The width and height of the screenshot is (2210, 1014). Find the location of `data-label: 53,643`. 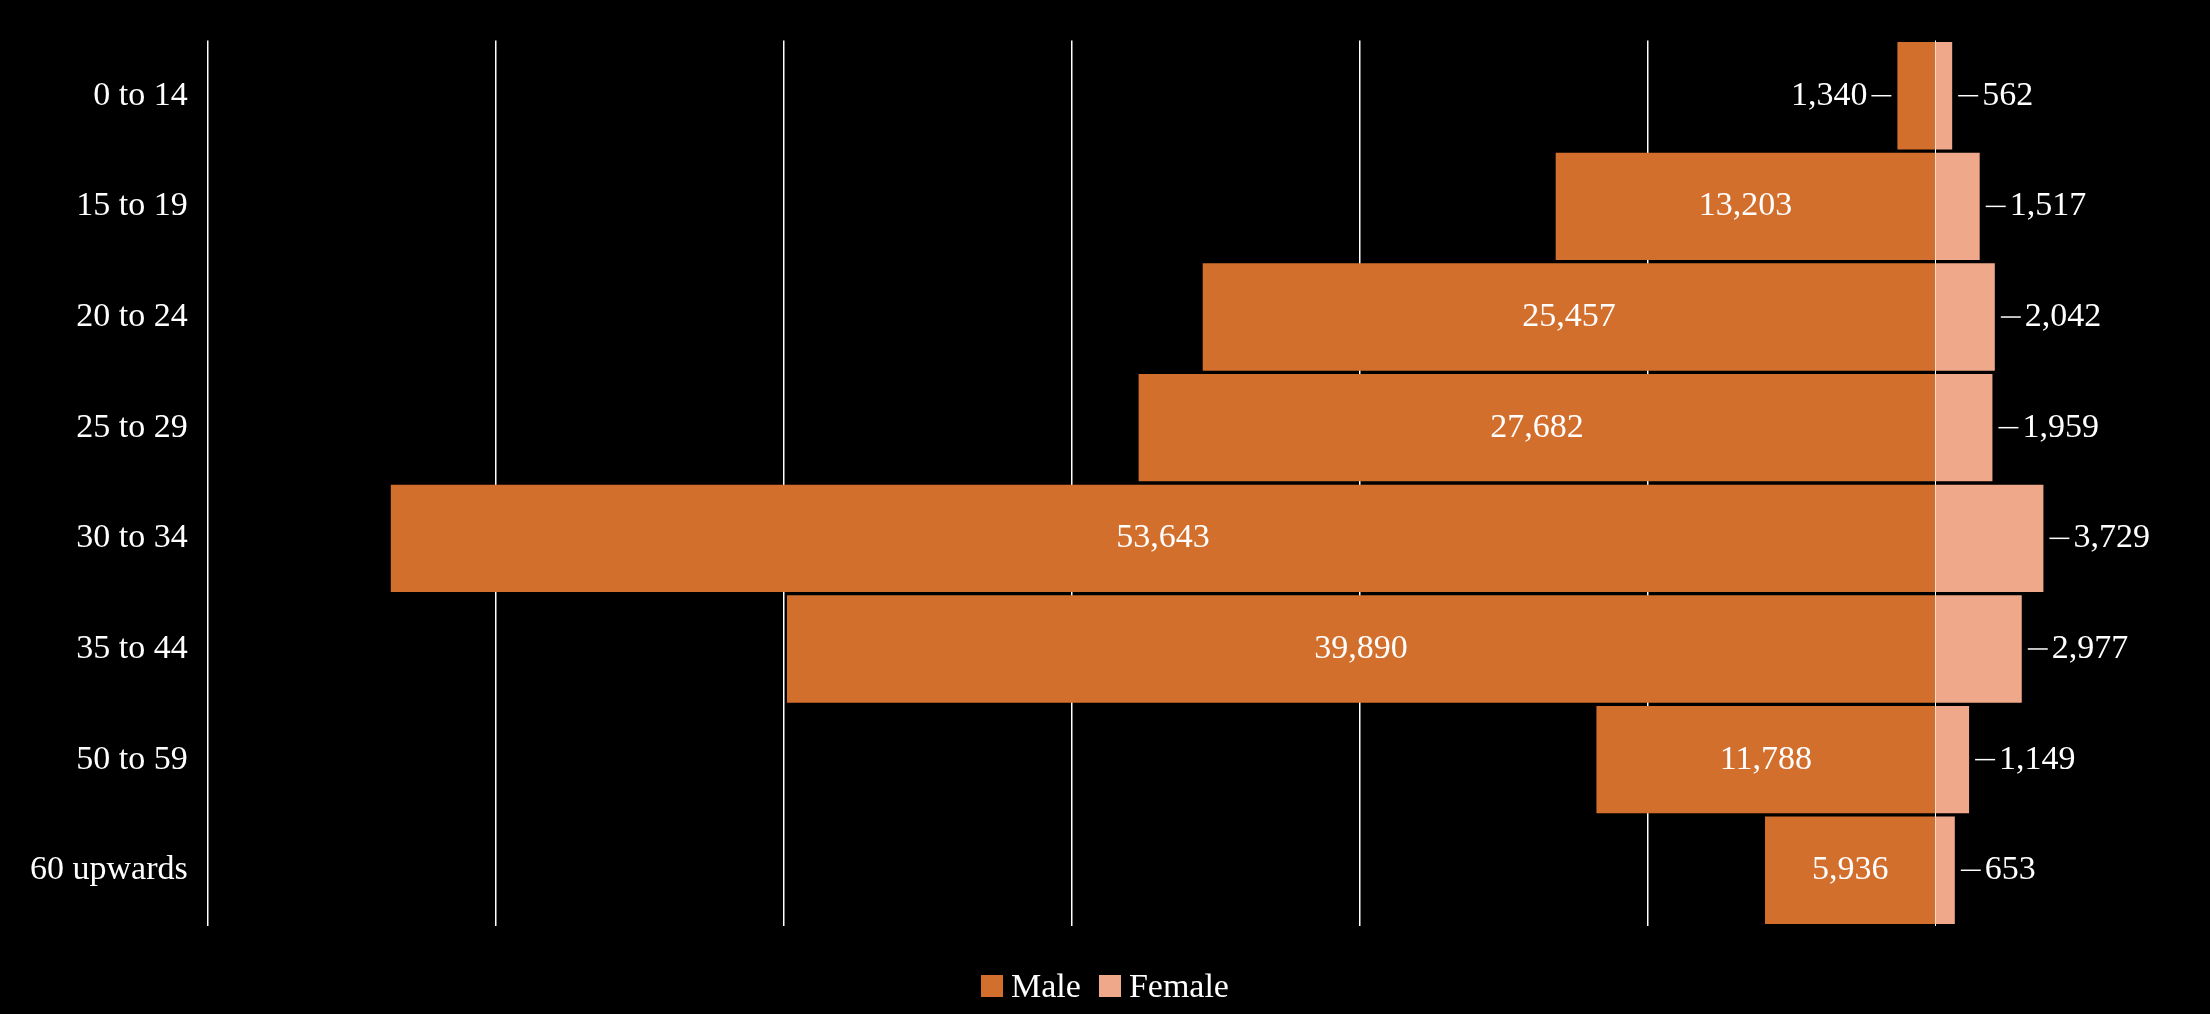

data-label: 53,643 is located at coordinates (1163, 536).